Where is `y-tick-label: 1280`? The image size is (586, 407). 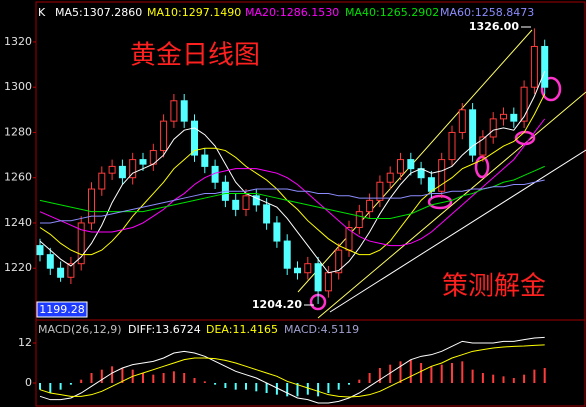
y-tick-label: 1280 is located at coordinates (18, 131).